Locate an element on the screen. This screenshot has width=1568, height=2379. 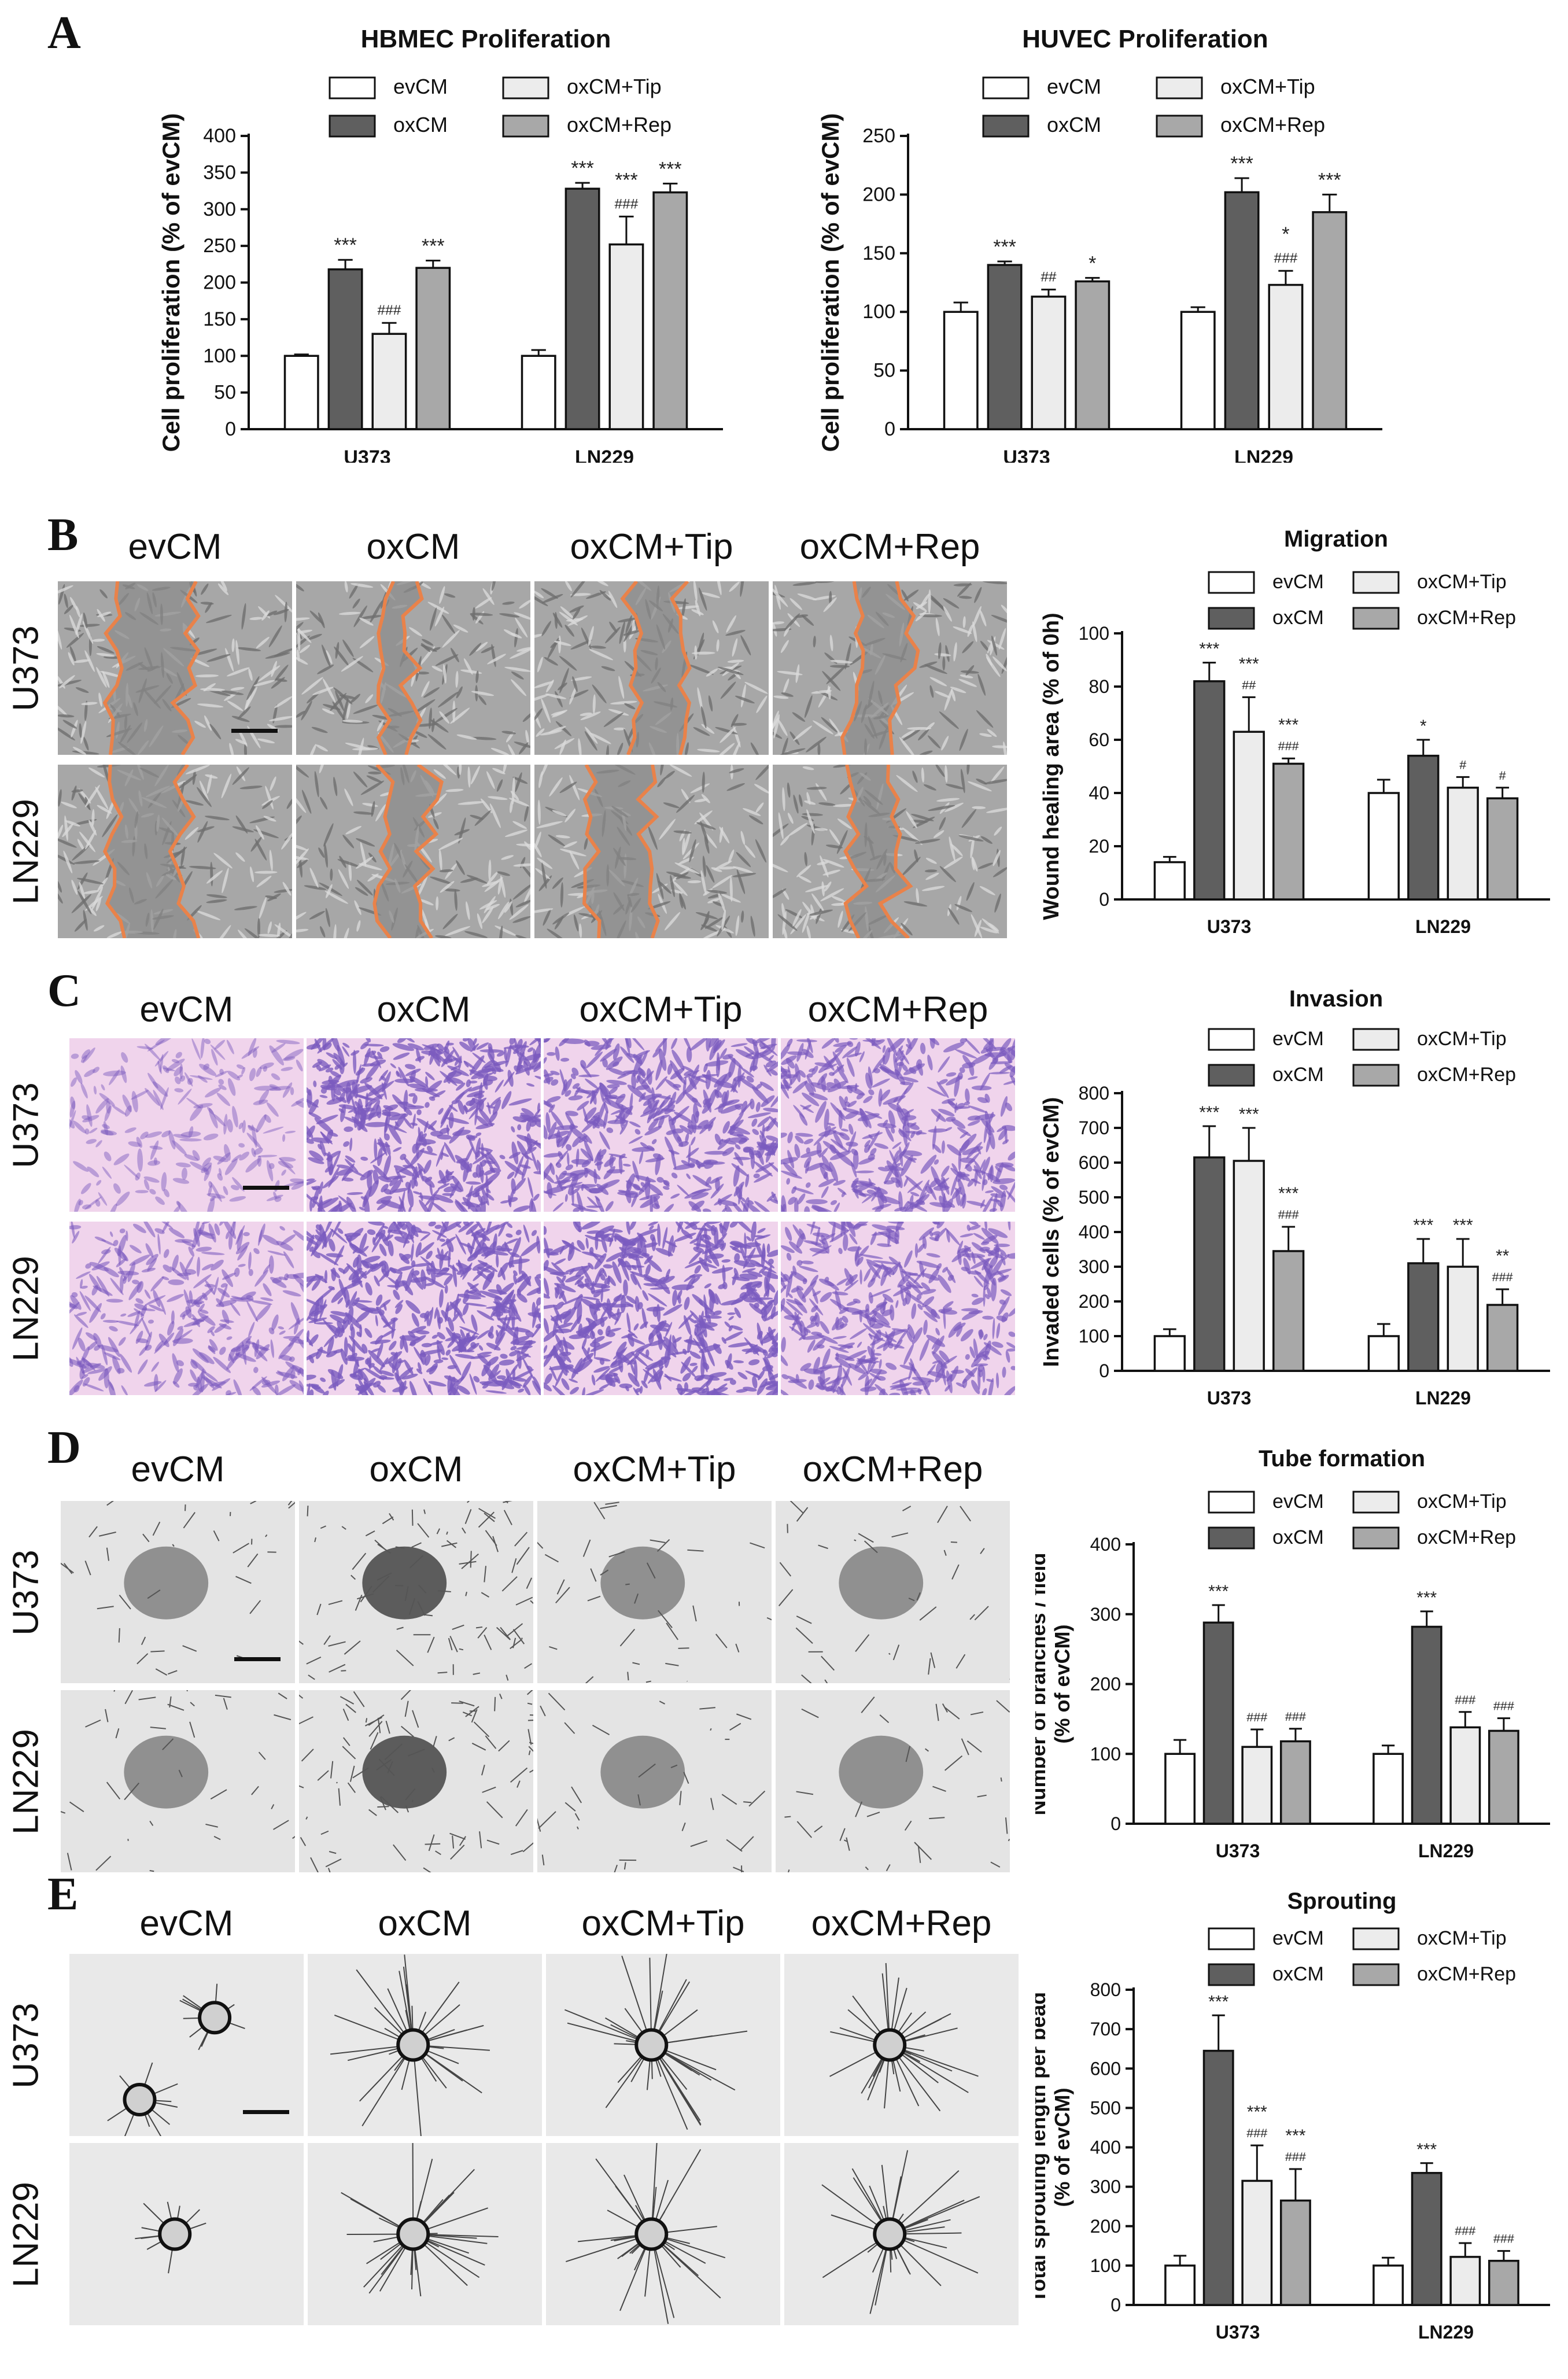
column-label: oxCM+Rep is located at coordinates (889, 547).